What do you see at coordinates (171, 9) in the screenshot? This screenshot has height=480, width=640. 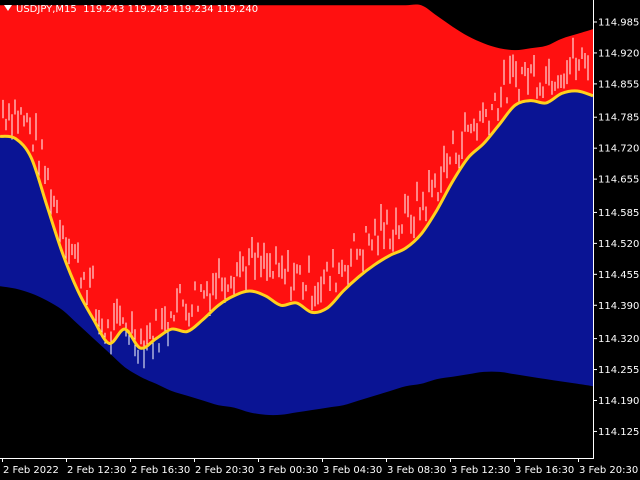 I see `ohlc-values: 119.243 119.243 119.234 119.240` at bounding box center [171, 9].